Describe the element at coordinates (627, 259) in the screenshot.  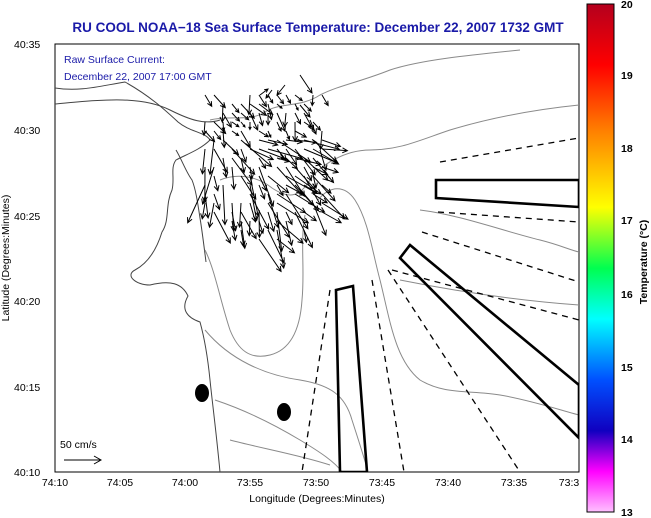
I see `colorbar-ticks: 20 19 18 17 16 15 14 13` at that location.